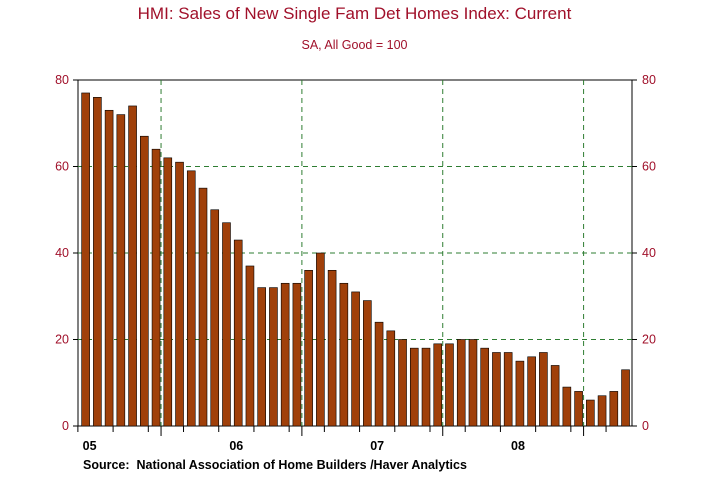 Image resolution: width=709 pixels, height=490 pixels. I want to click on x-tick-label: 05, so click(90, 446).